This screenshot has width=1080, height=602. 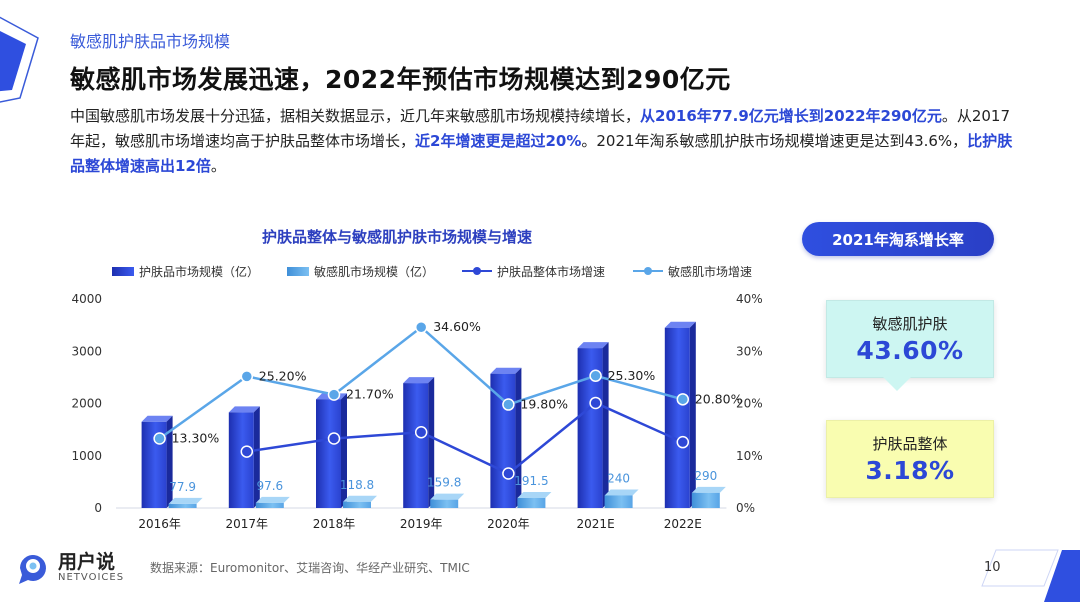 What do you see at coordinates (247, 524) in the screenshot?
I see `x-tick-label: 2017年` at bounding box center [247, 524].